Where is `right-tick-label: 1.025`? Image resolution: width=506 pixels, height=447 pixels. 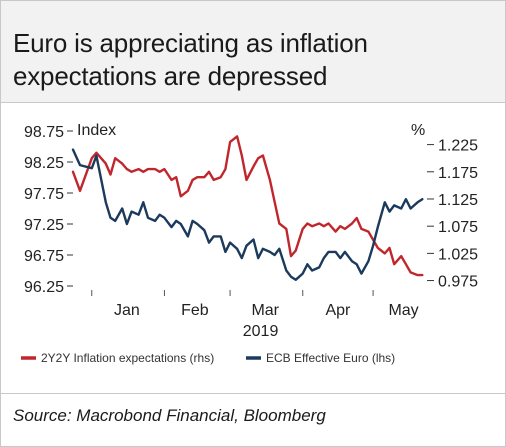 right-tick-label: 1.025 is located at coordinates (458, 254).